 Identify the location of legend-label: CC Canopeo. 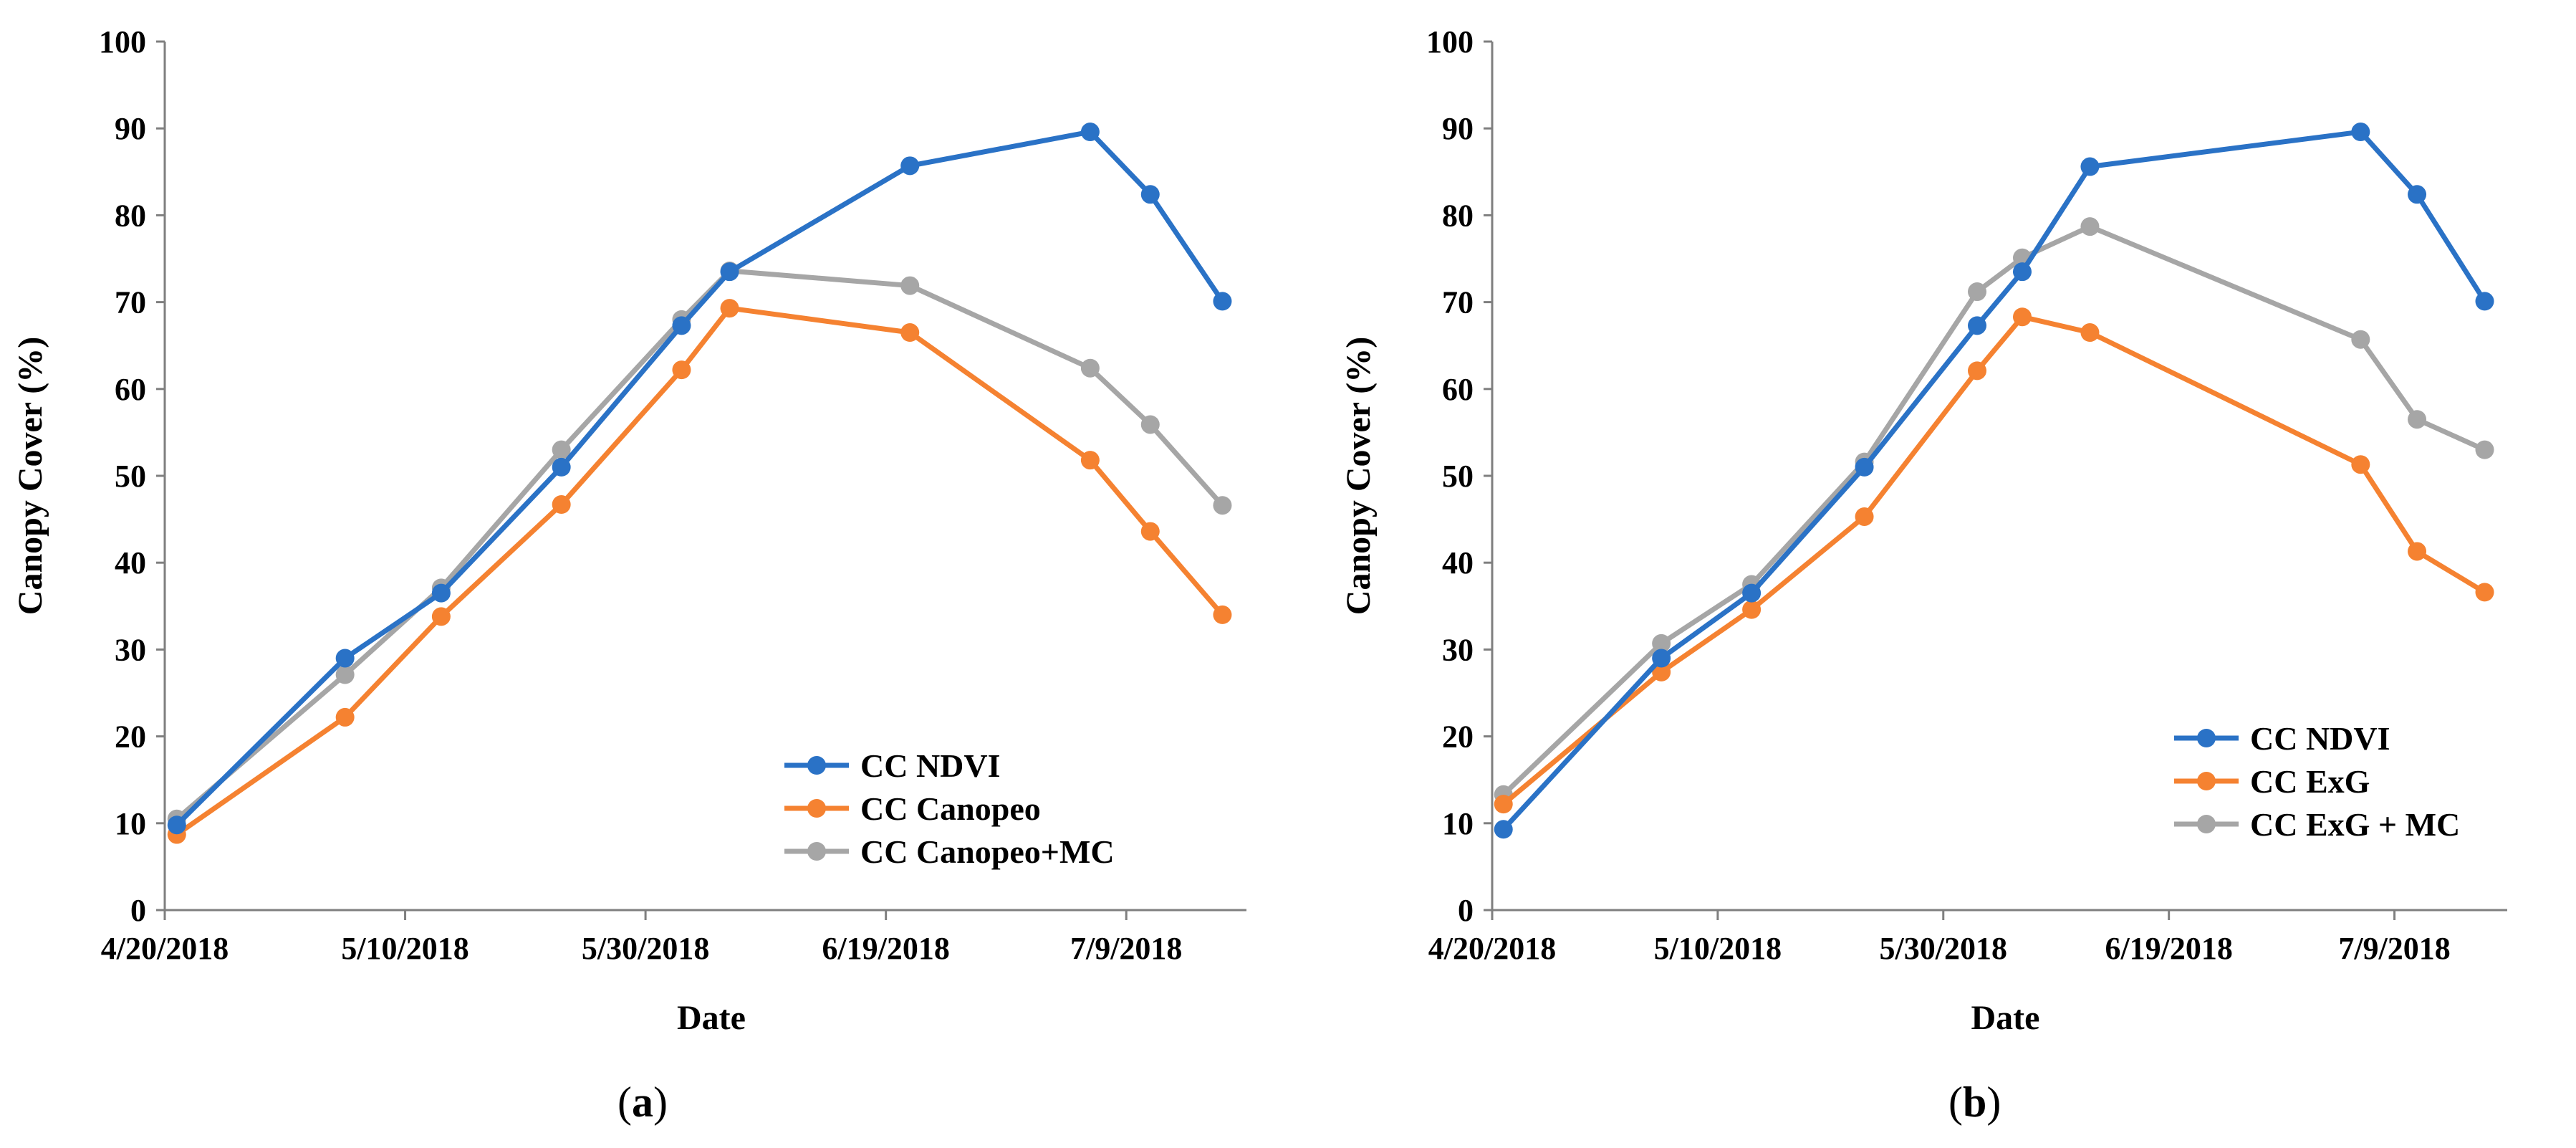
(950, 808).